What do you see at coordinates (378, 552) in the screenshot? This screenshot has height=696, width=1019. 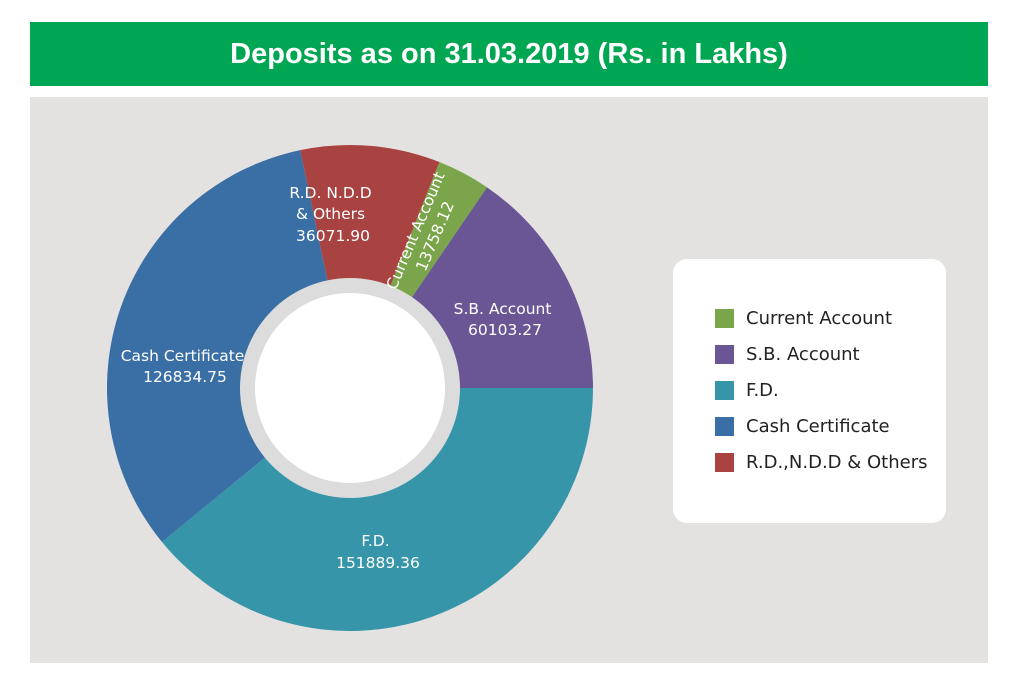 I see `slice-label-fd: F.D. 151889.36` at bounding box center [378, 552].